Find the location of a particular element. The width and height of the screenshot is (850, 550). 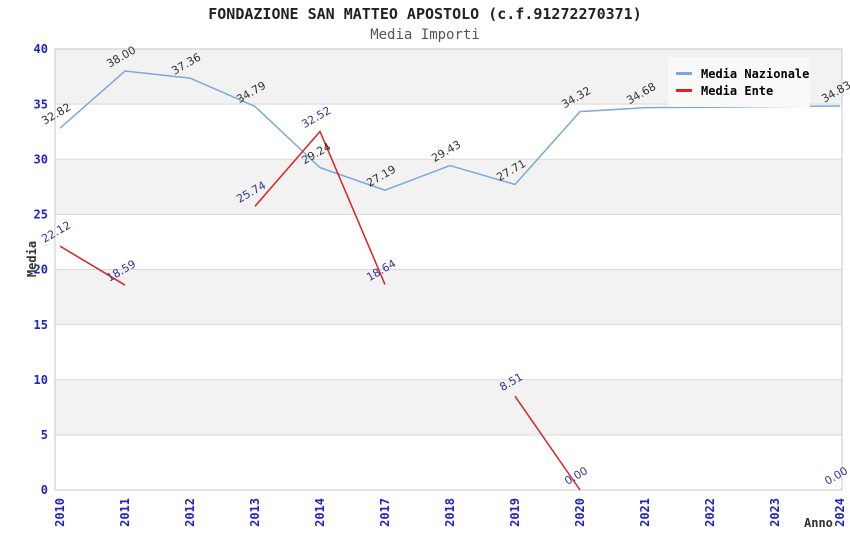

chart-subtitle: Media Importi is located at coordinates (425, 35).